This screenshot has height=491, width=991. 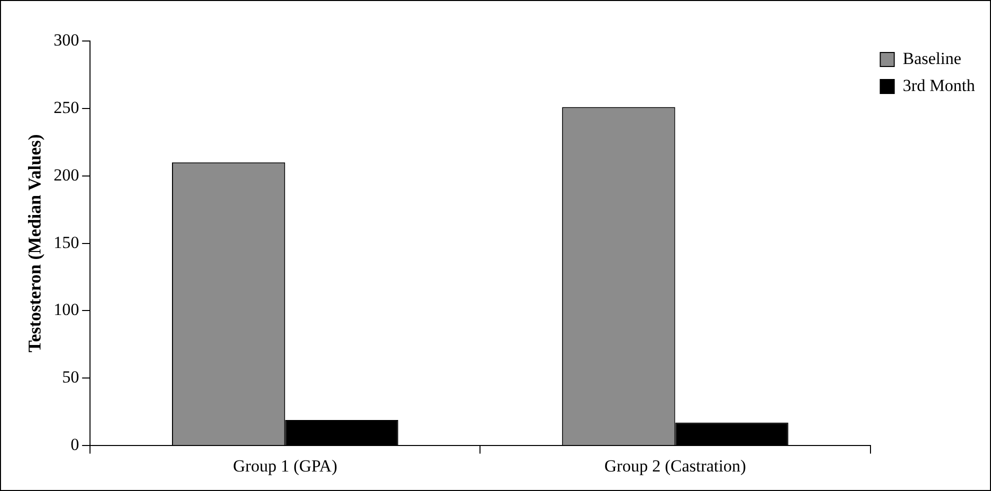 What do you see at coordinates (67, 40) in the screenshot?
I see `y-tick-label: 300` at bounding box center [67, 40].